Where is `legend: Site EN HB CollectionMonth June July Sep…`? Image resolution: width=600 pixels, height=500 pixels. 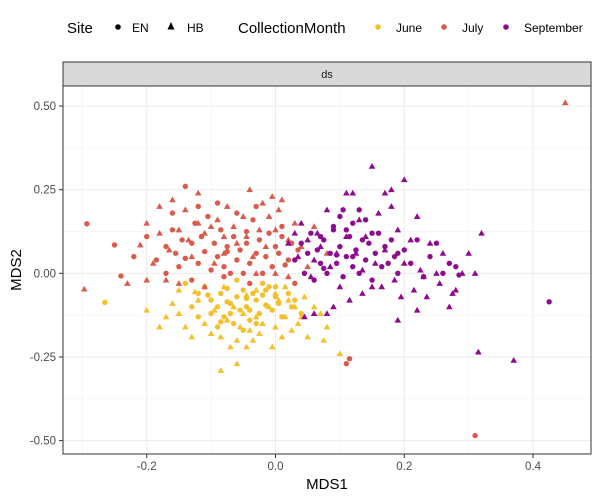 legend: Site EN HB CollectionMonth June July Sep… is located at coordinates (325, 28).